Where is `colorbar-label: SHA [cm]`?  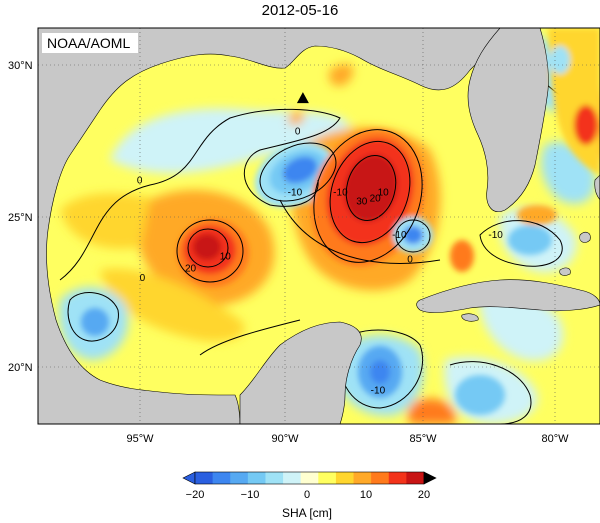 colorbar-label: SHA [cm] is located at coordinates (307, 513).